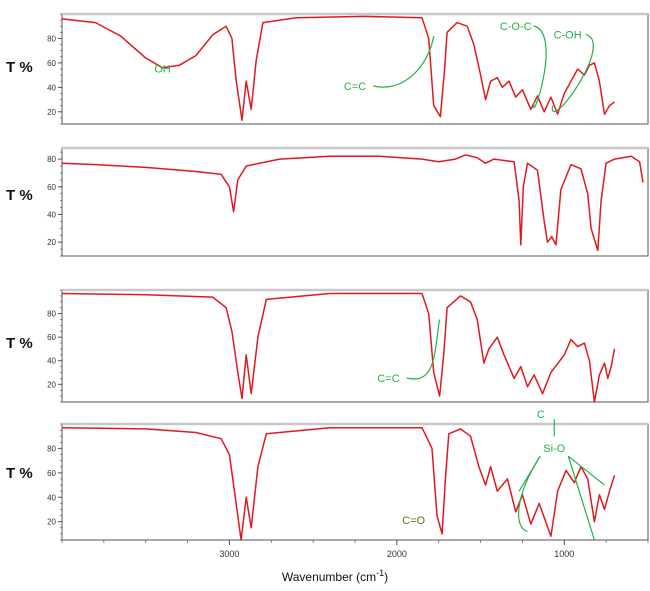  I want to click on x-axis-label: Wavenumber (cm-1), so click(335, 576).